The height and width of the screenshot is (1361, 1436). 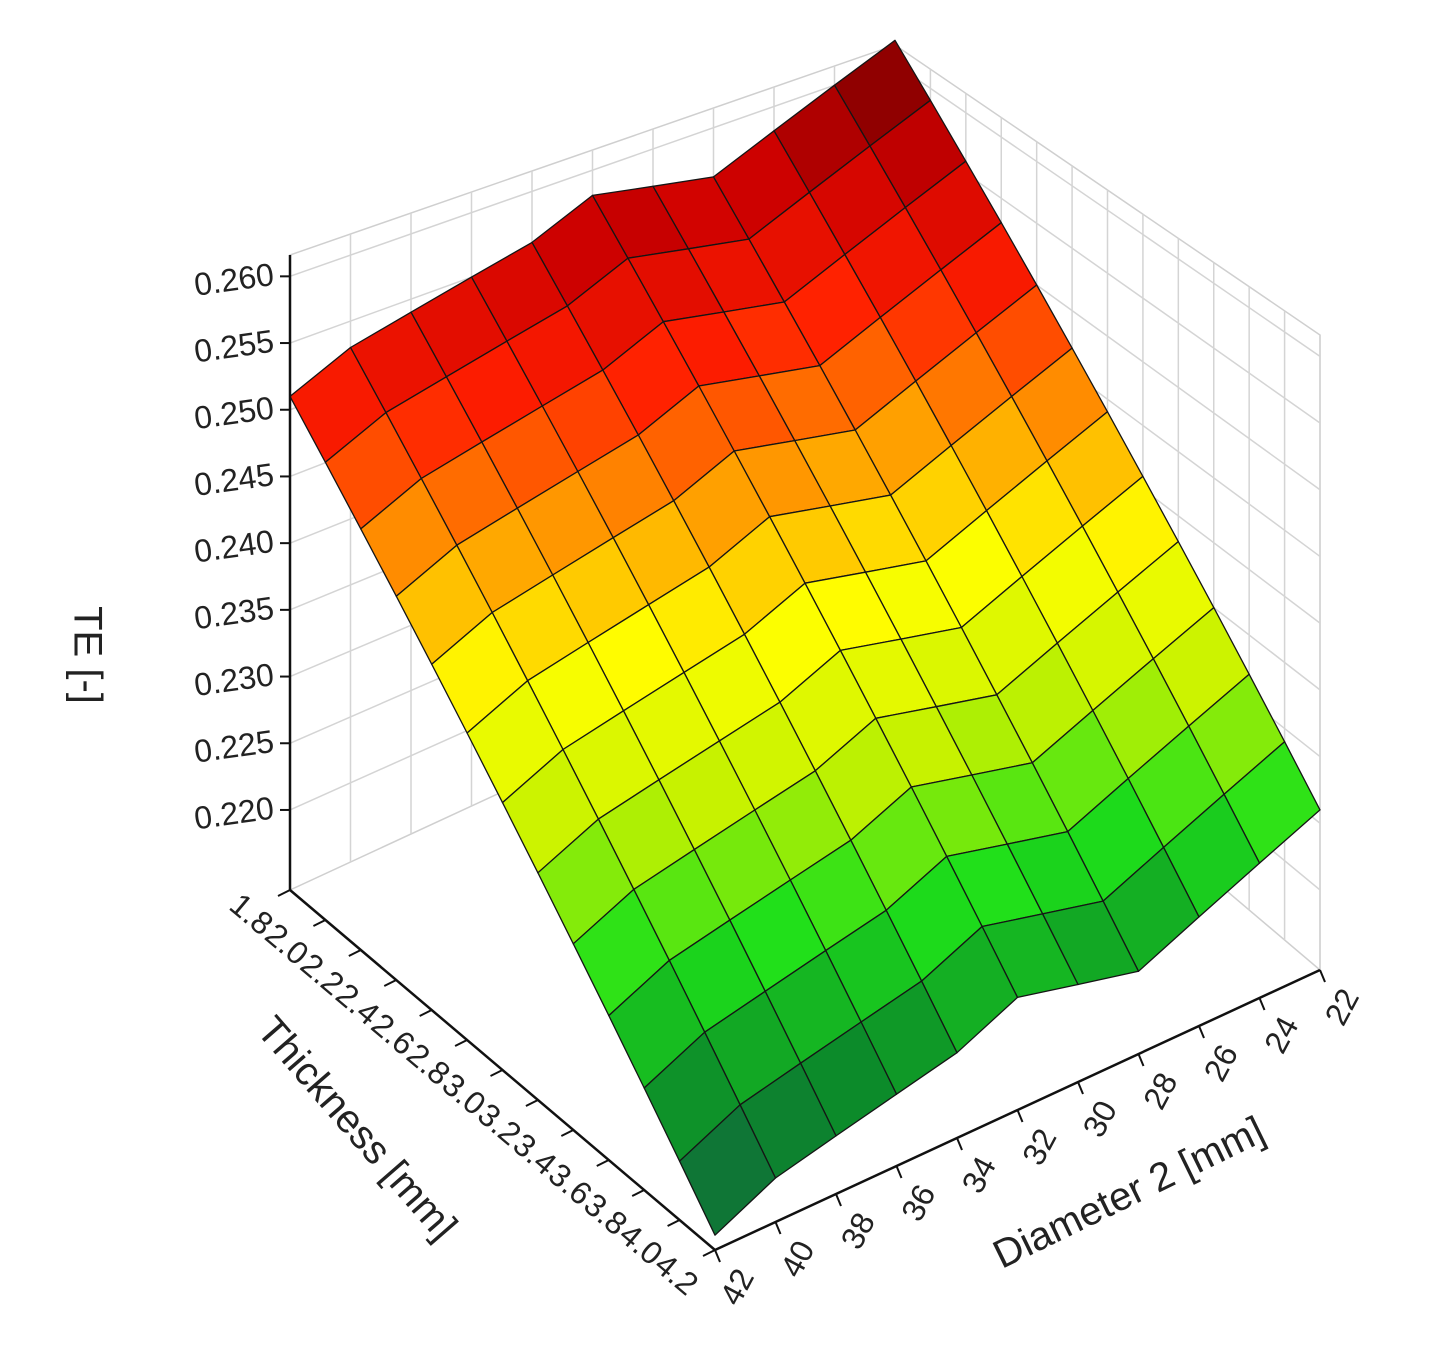 I want to click on y-tick-label: 42, so click(x=737, y=1287).